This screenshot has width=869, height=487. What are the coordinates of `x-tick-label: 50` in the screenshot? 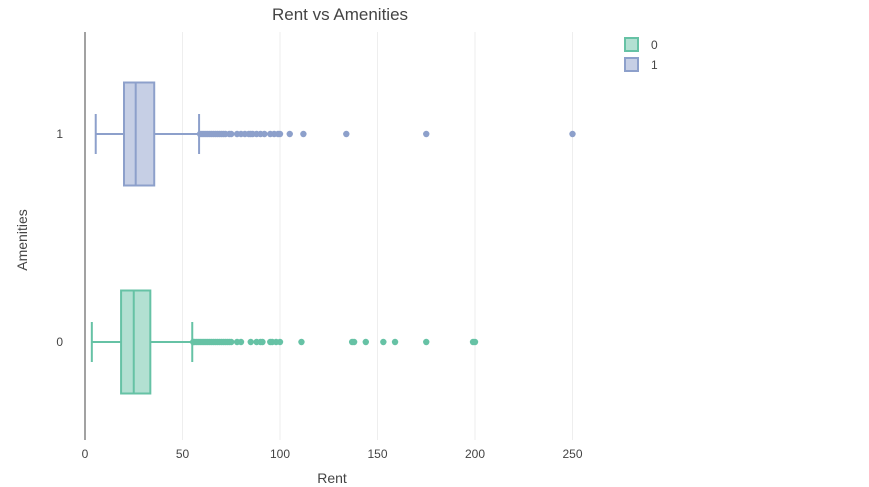 It's located at (183, 454).